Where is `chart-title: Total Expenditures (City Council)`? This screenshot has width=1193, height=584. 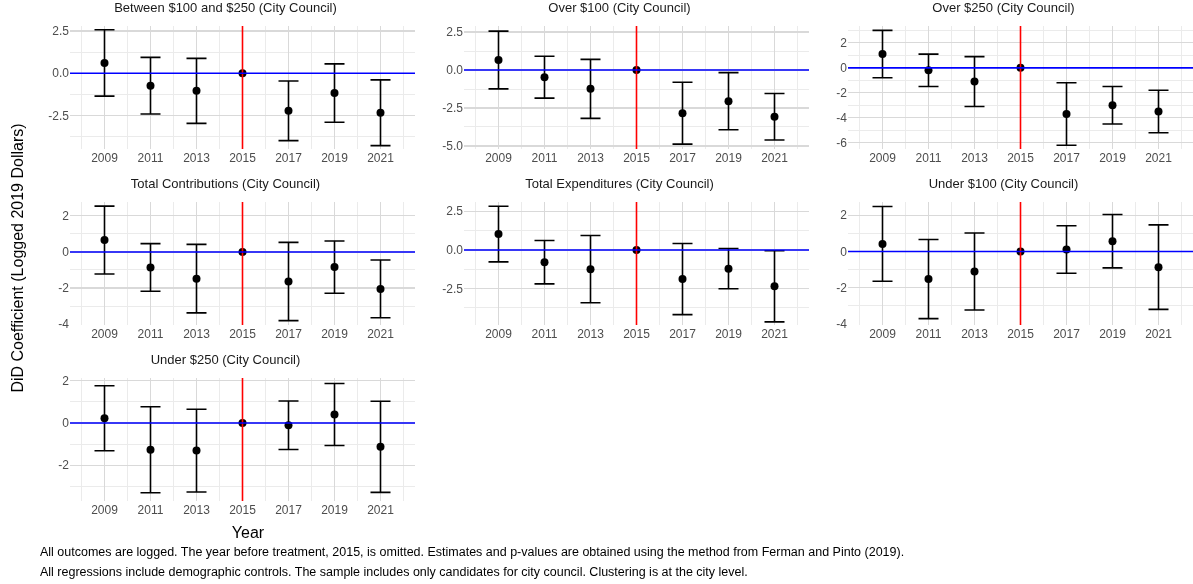 chart-title: Total Expenditures (City Council) is located at coordinates (619, 183).